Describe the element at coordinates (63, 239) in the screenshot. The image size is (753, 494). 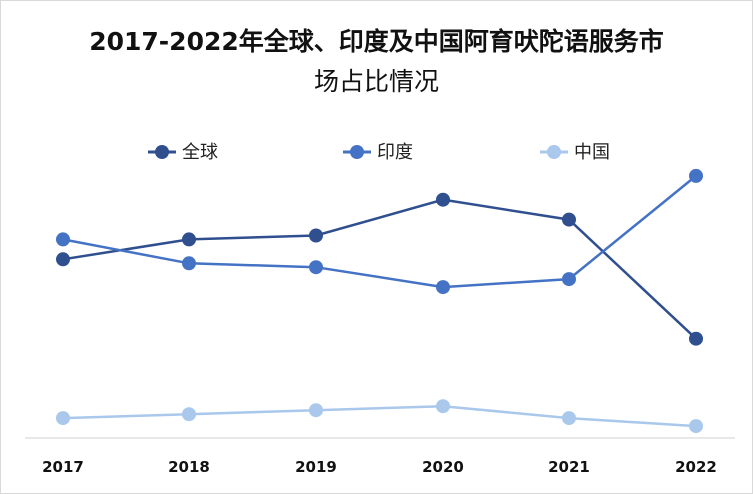
I see `point-series-2-2017` at that location.